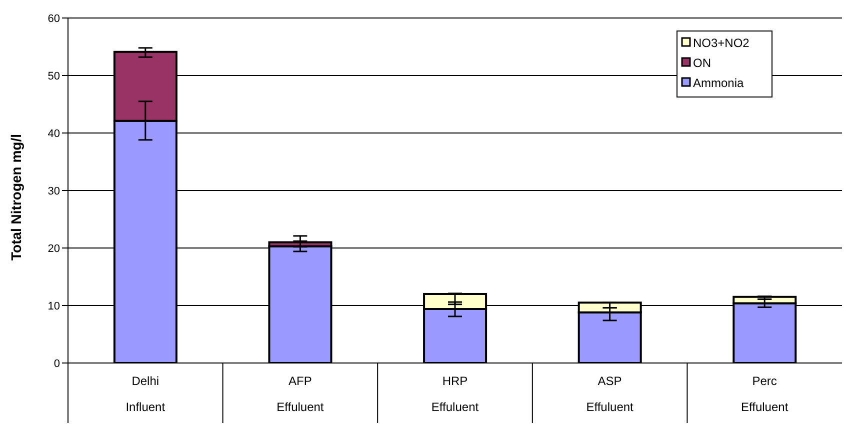  Describe the element at coordinates (765, 394) in the screenshot. I see `x-tick-label: Perc Effuluent` at that location.